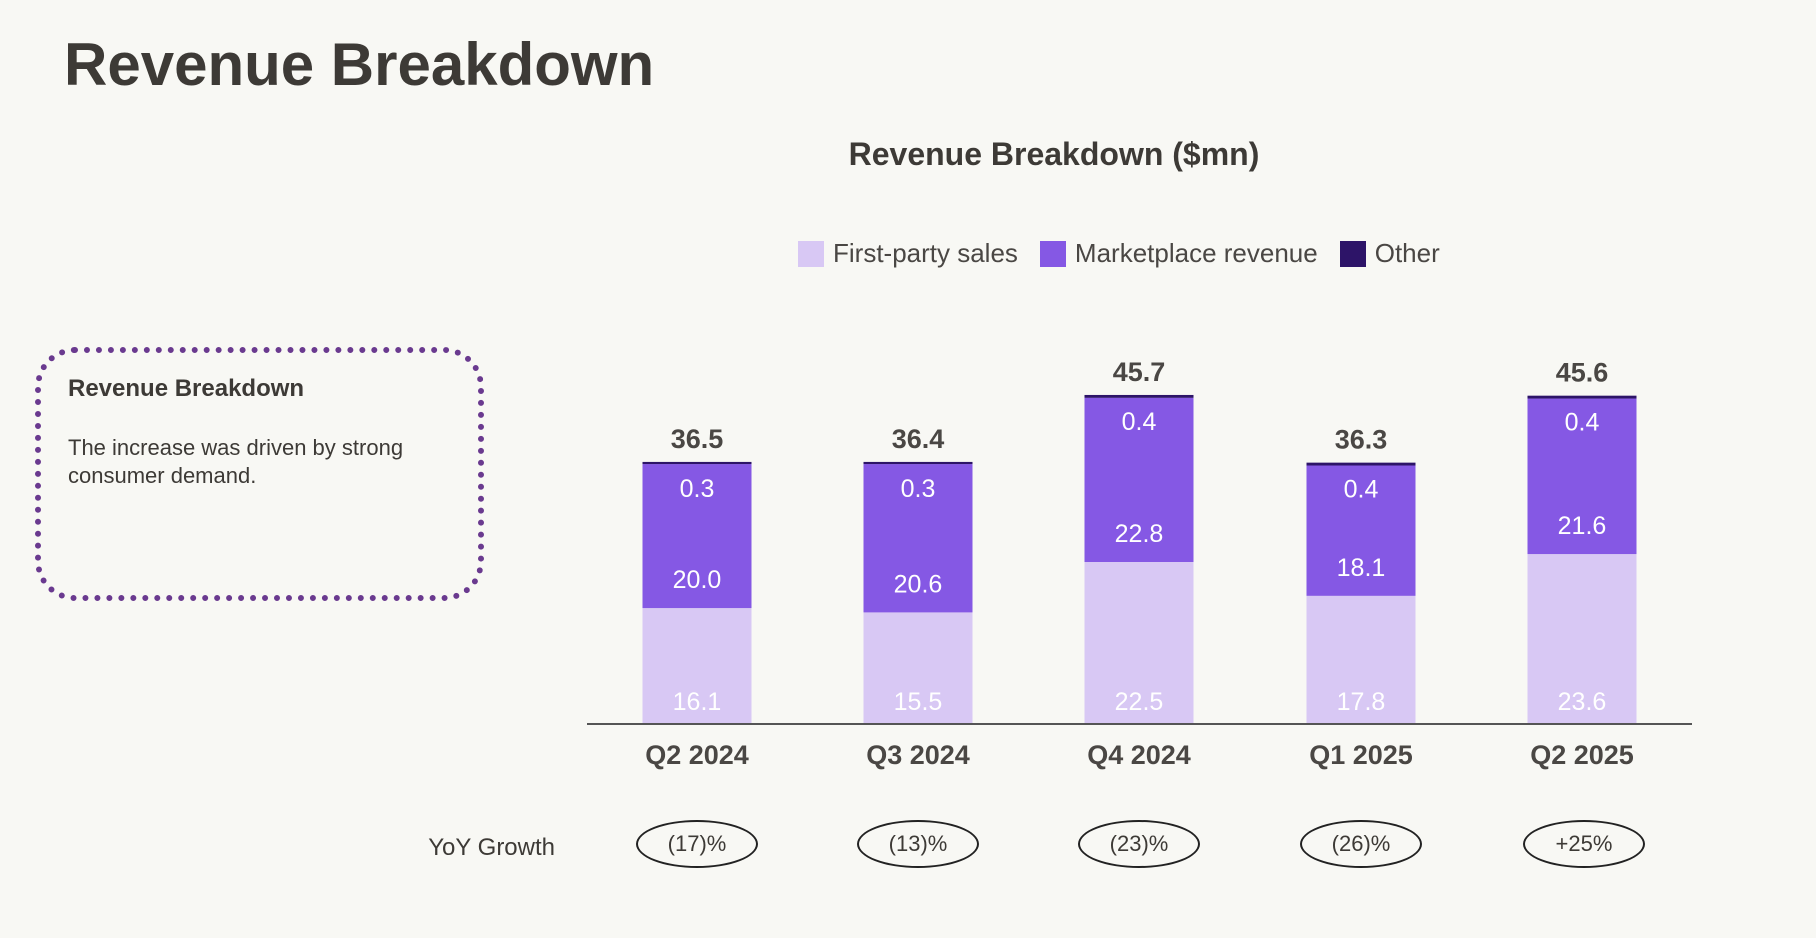  I want to click on total-data-label: 45.7, so click(1139, 372).